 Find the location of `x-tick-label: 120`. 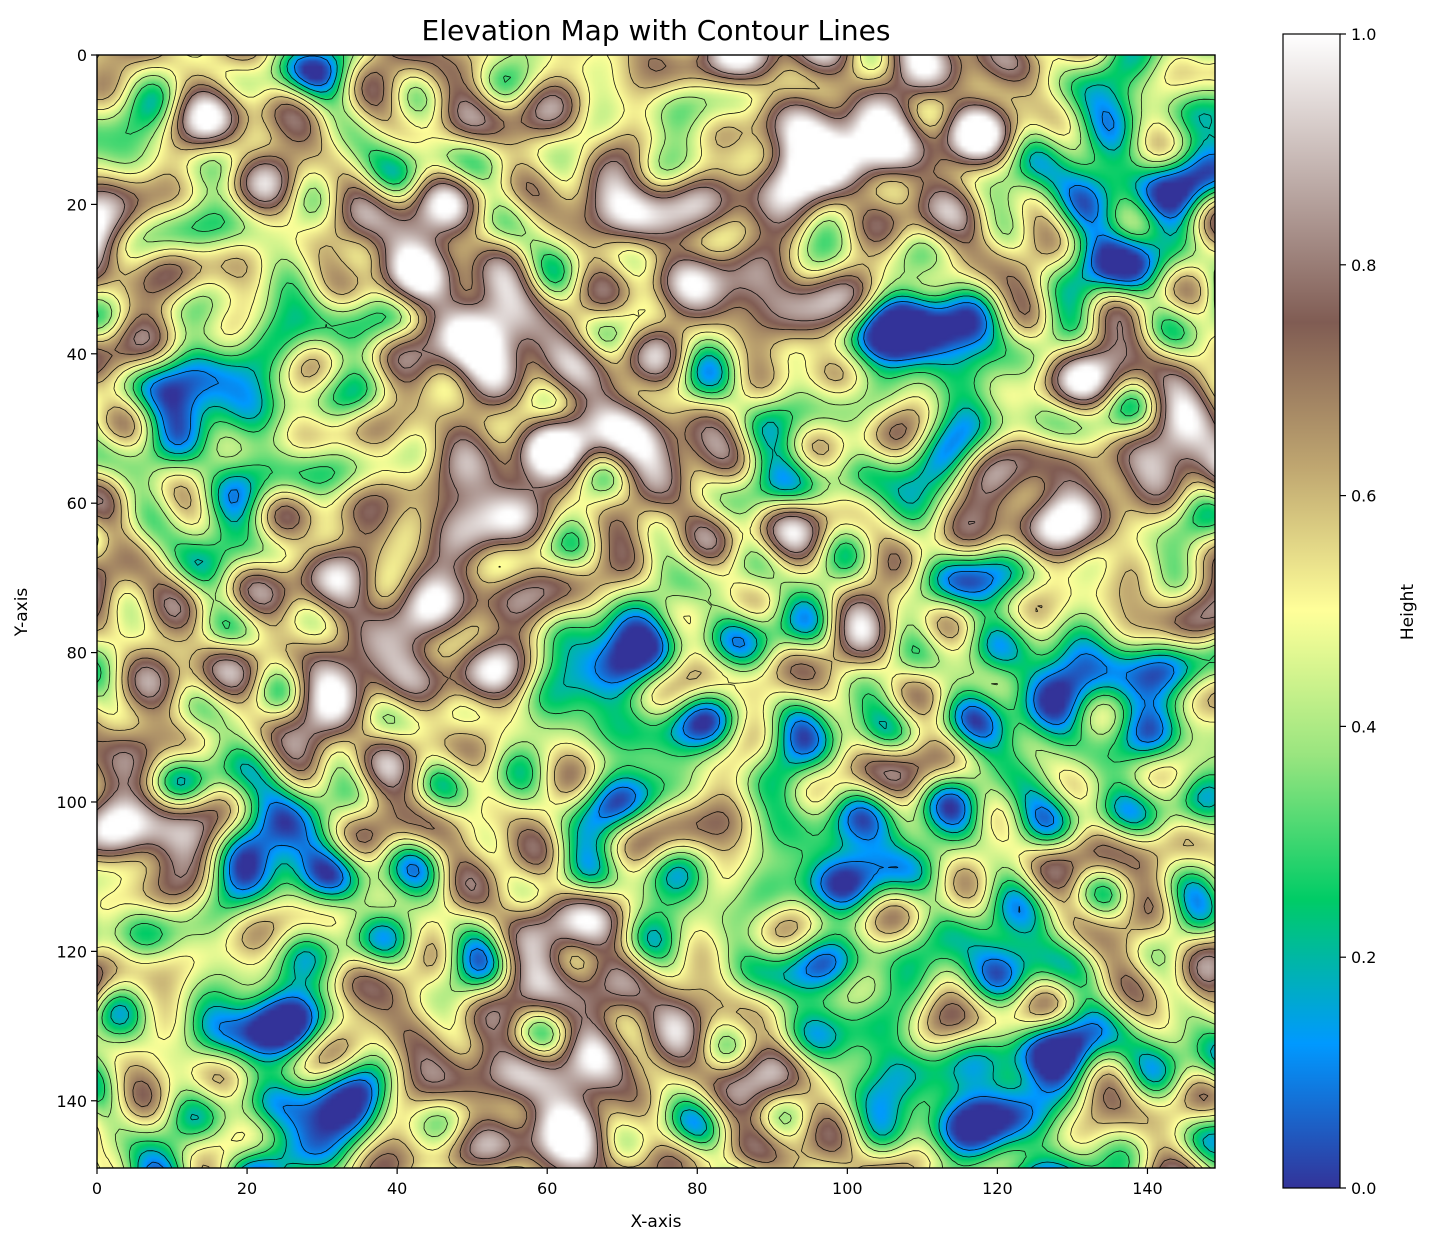

x-tick-label: 120 is located at coordinates (997, 1188).